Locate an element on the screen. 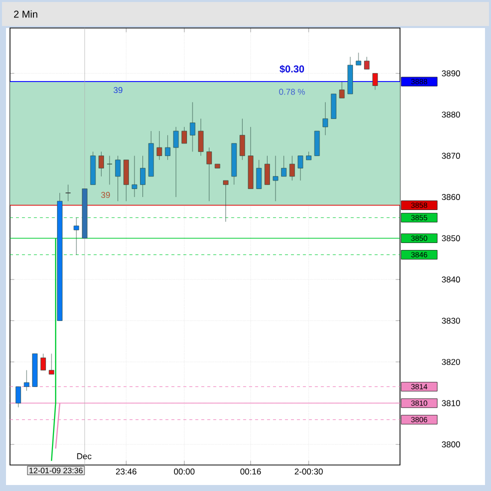 Image resolution: width=491 pixels, height=491 pixels. y-tick-label: 3860 is located at coordinates (451, 197).